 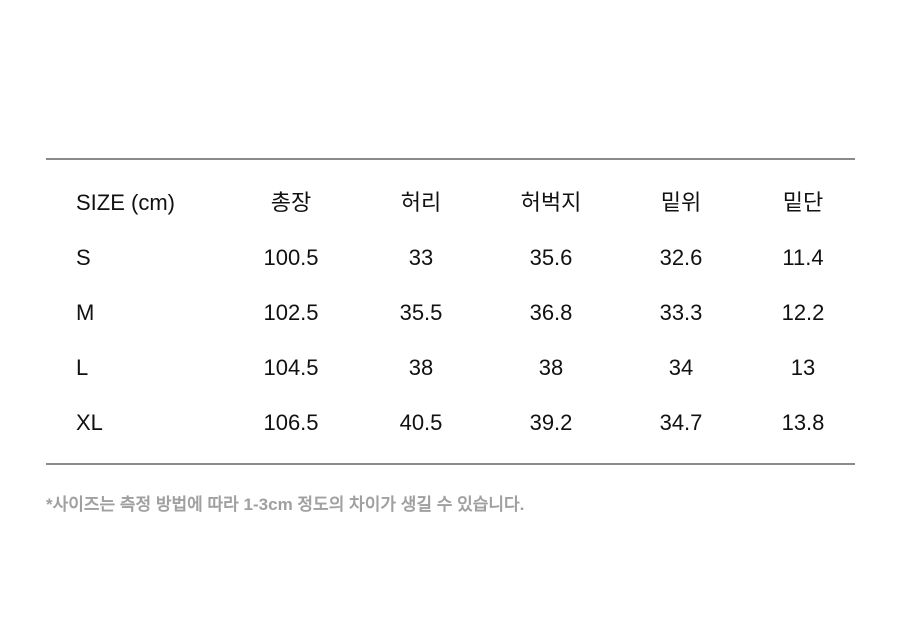 I want to click on column-header: 허벅지, so click(x=551, y=202).